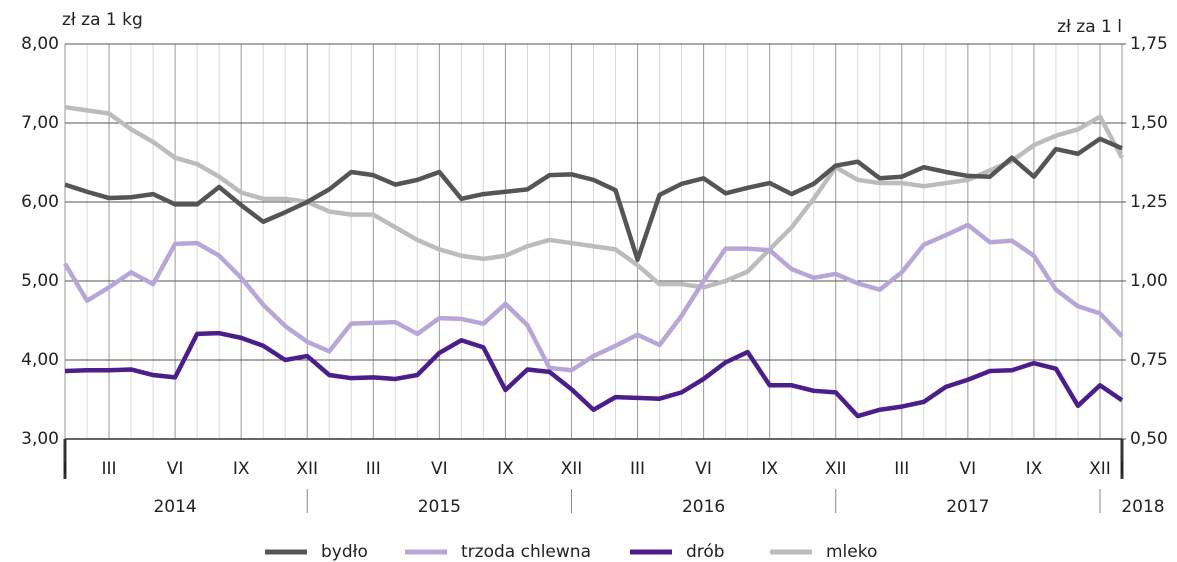 The height and width of the screenshot is (562, 1177). I want to click on y-tick-label: 3,00, so click(40, 439).